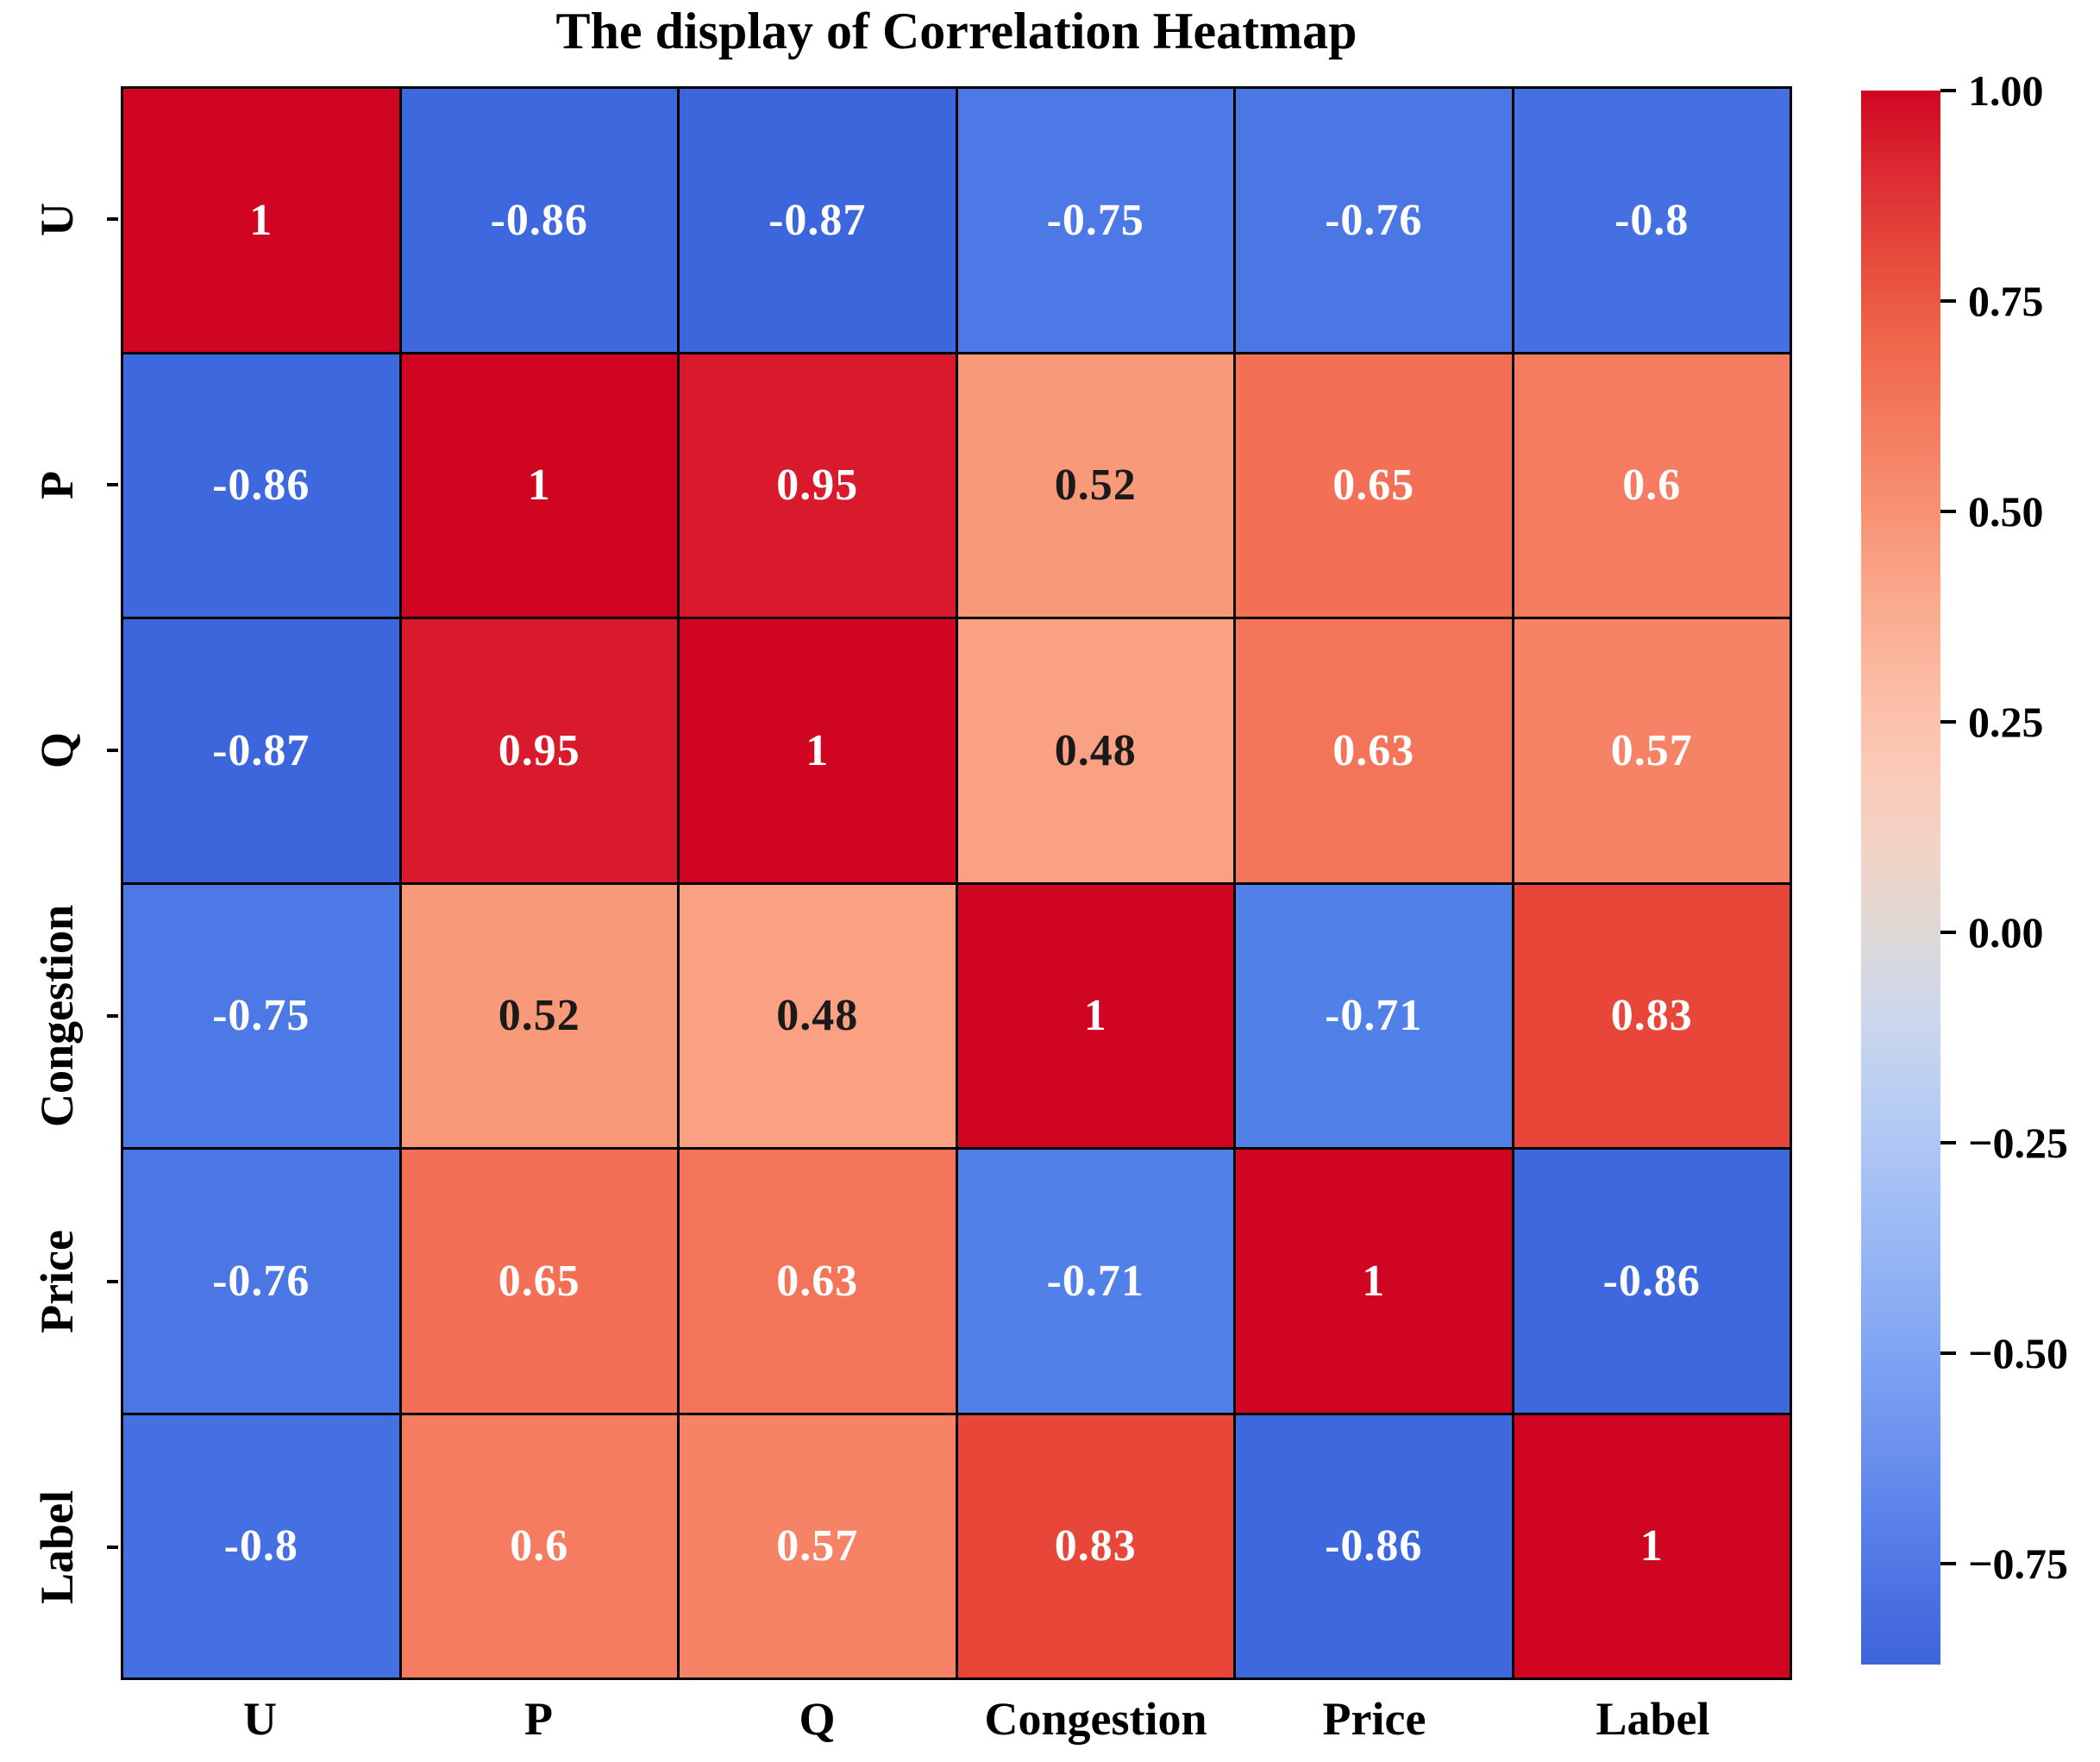 The height and width of the screenshot is (1762, 2100). I want to click on y-axis-label: Label, so click(57, 1547).